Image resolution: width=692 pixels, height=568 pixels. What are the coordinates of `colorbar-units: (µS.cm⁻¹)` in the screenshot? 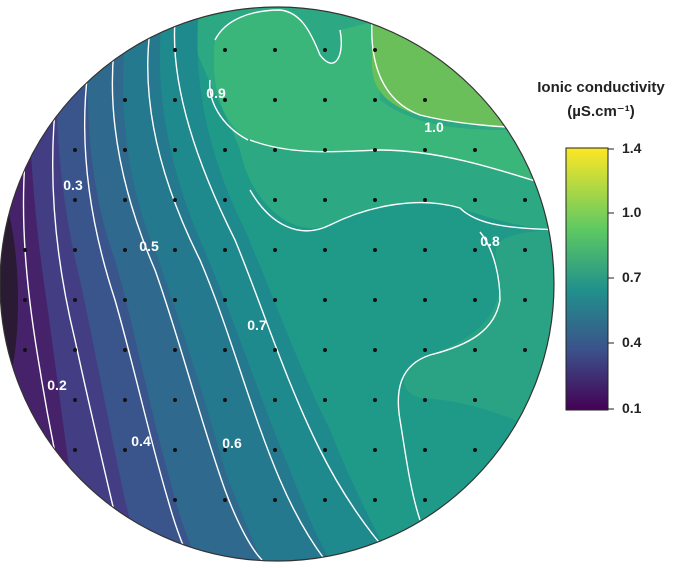 It's located at (601, 111).